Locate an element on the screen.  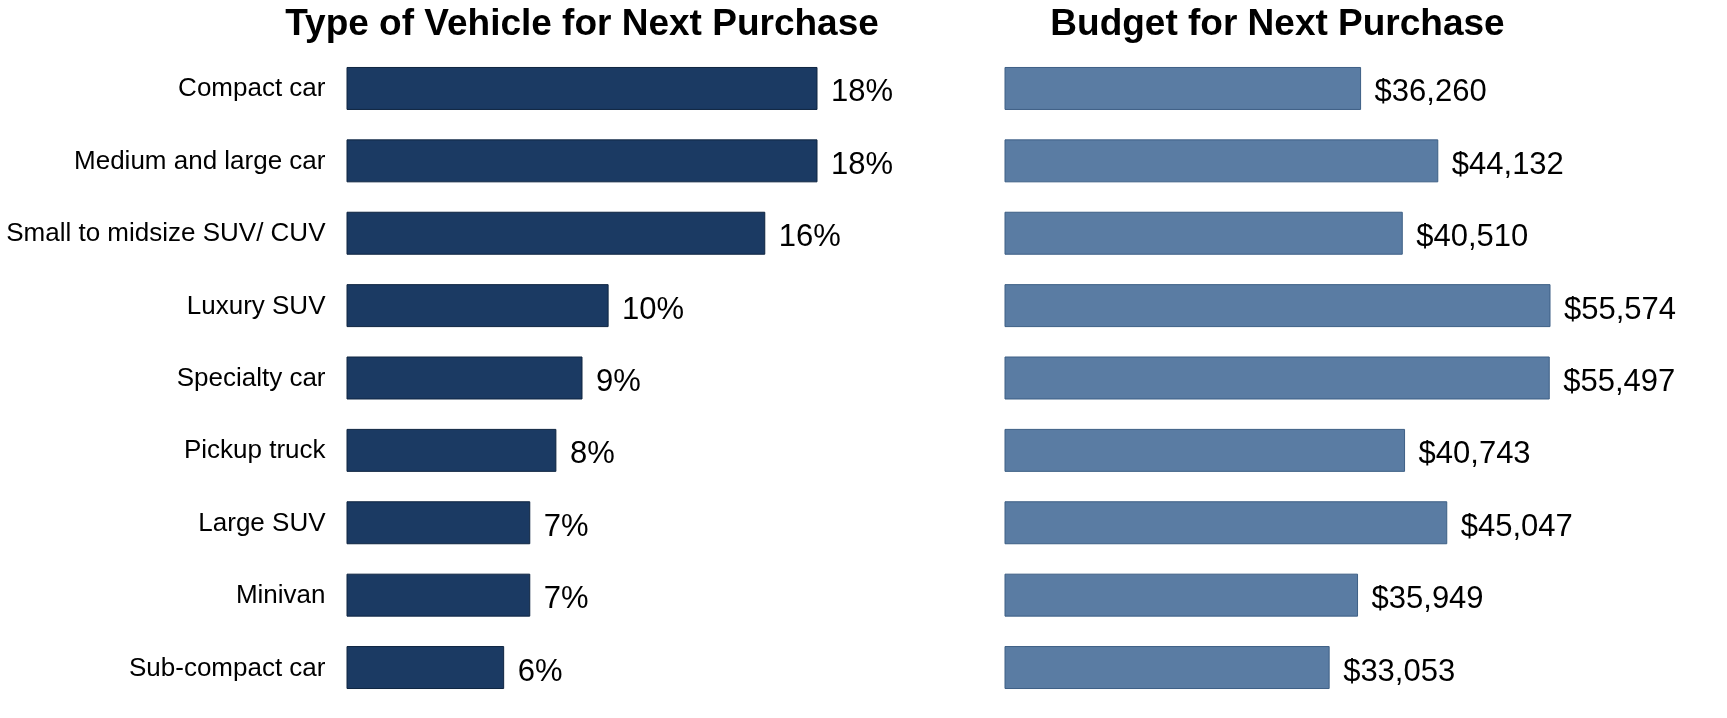
data-label: $33,053 is located at coordinates (1399, 670).